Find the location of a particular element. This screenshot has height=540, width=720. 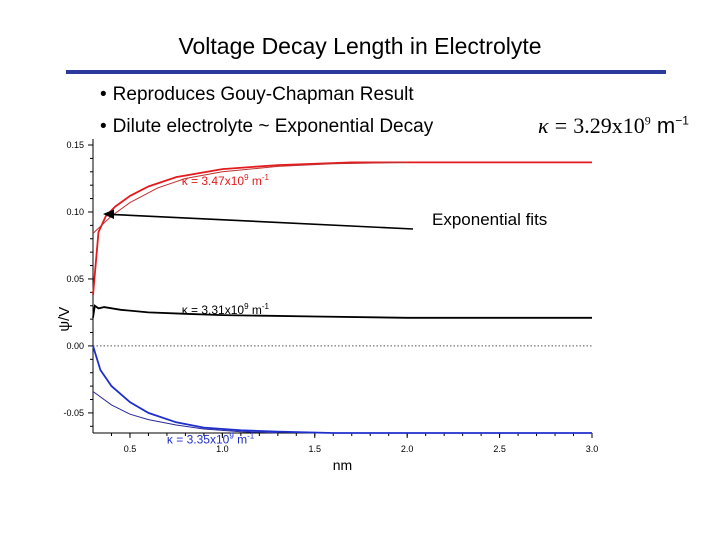

x-tick-label: 0.5 is located at coordinates (130, 449).